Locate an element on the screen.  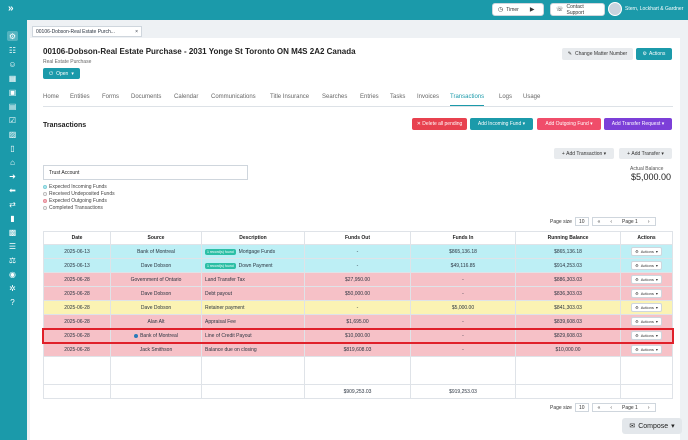
help-icon: ? is located at coordinates (12, 302).